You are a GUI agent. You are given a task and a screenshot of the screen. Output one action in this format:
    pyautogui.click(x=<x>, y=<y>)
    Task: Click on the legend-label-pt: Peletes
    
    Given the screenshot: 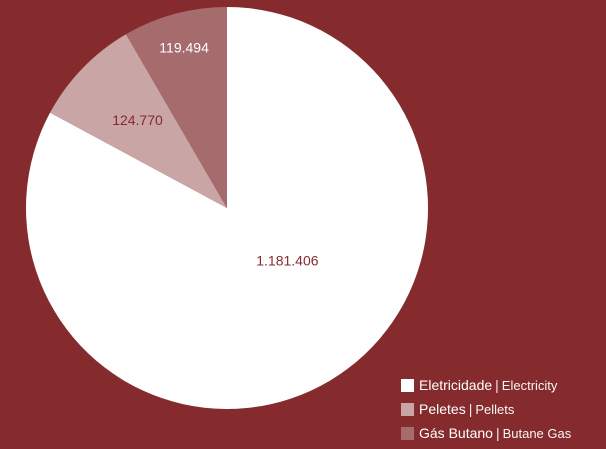 What is the action you would take?
    pyautogui.click(x=442, y=409)
    